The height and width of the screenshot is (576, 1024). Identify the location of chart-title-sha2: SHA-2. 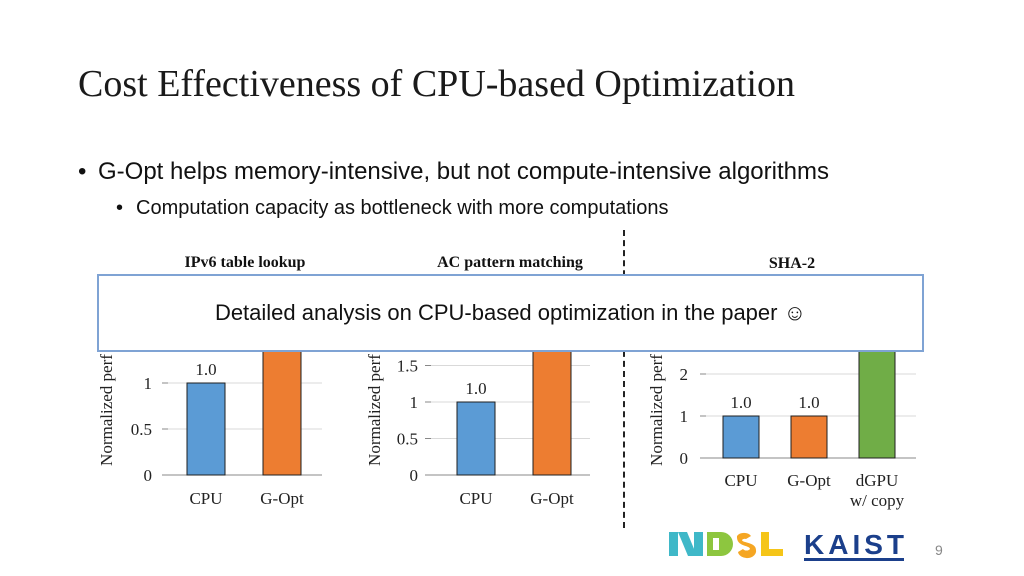
(792, 263).